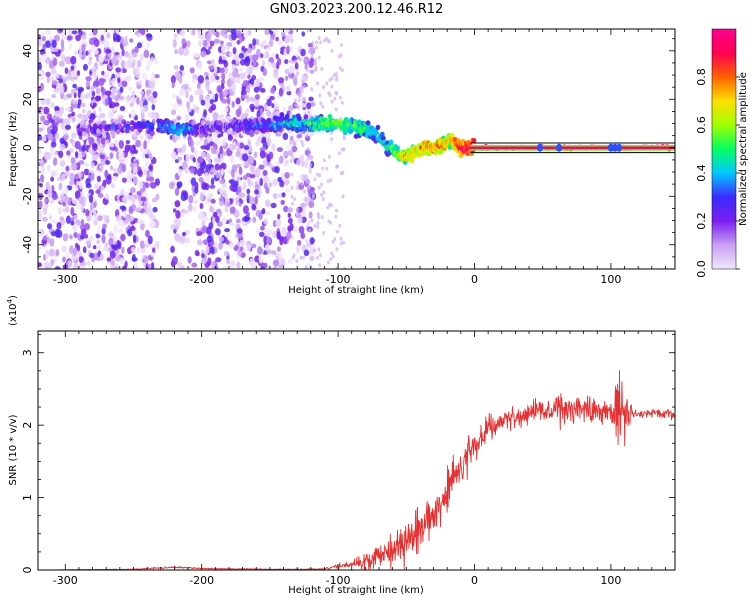  I want to click on colorbar-tick-label: 0.2, so click(701, 221).